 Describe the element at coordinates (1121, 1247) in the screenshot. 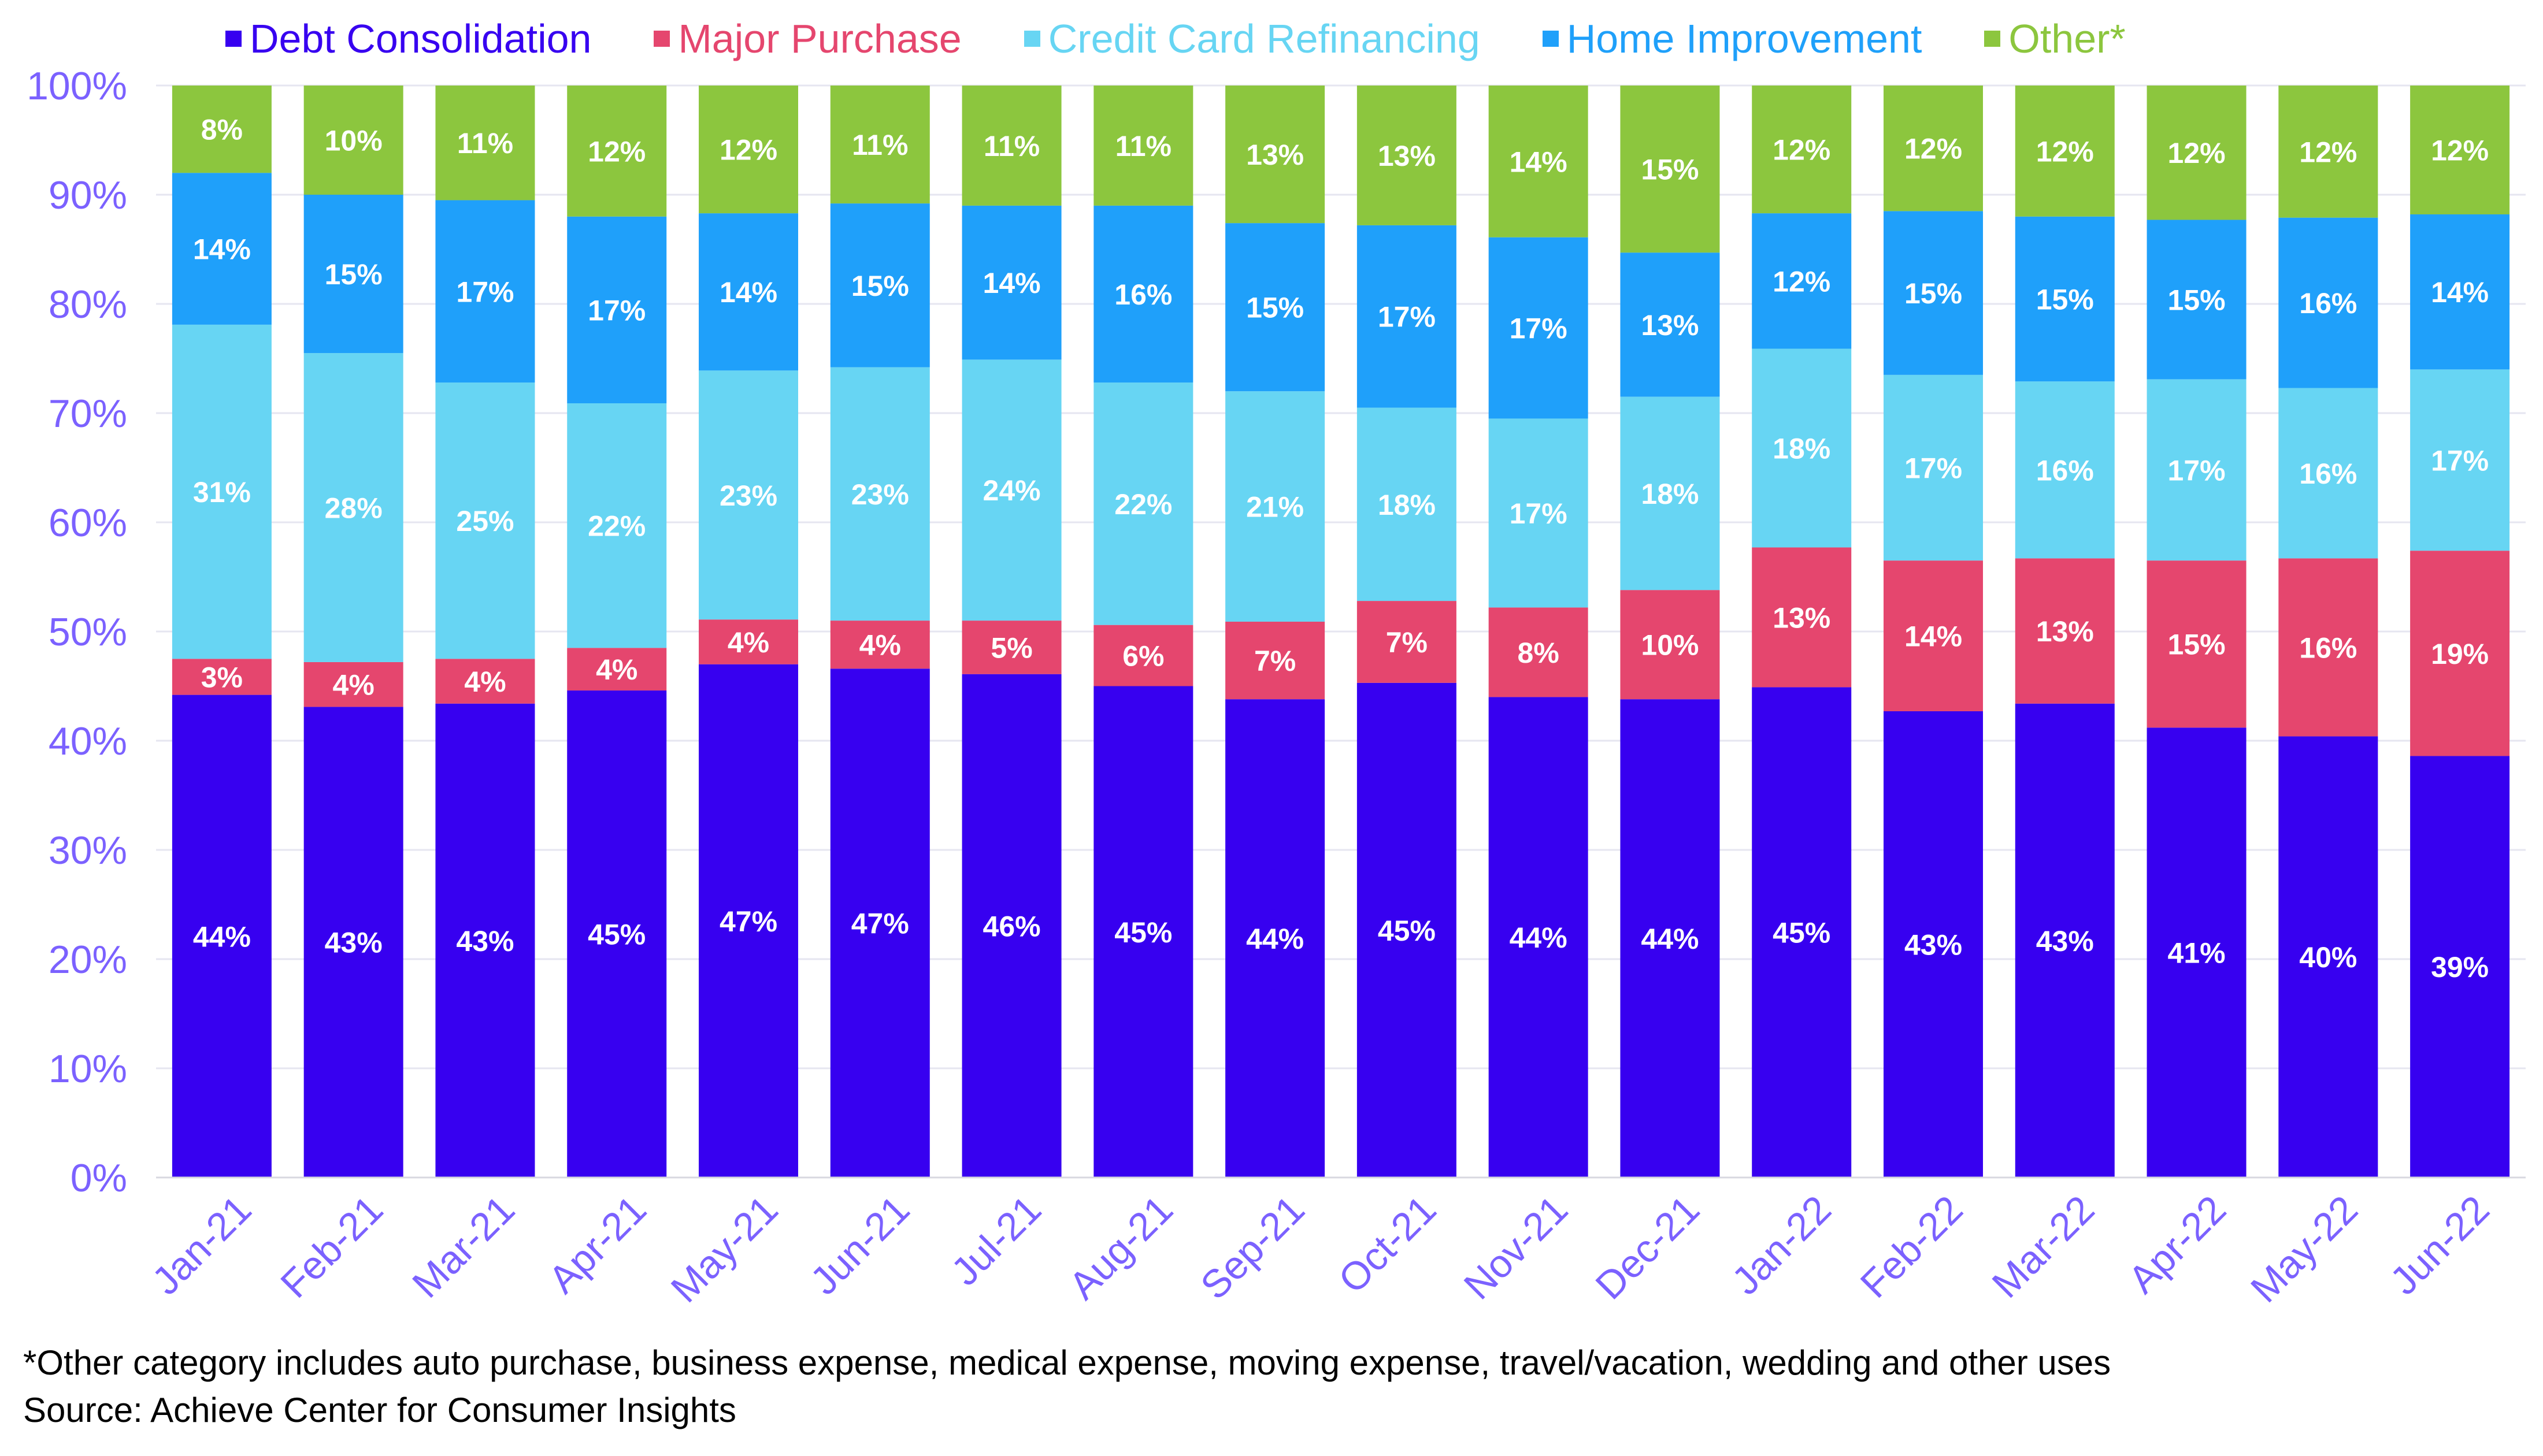

I see `x-tick-label: Aug-21` at that location.